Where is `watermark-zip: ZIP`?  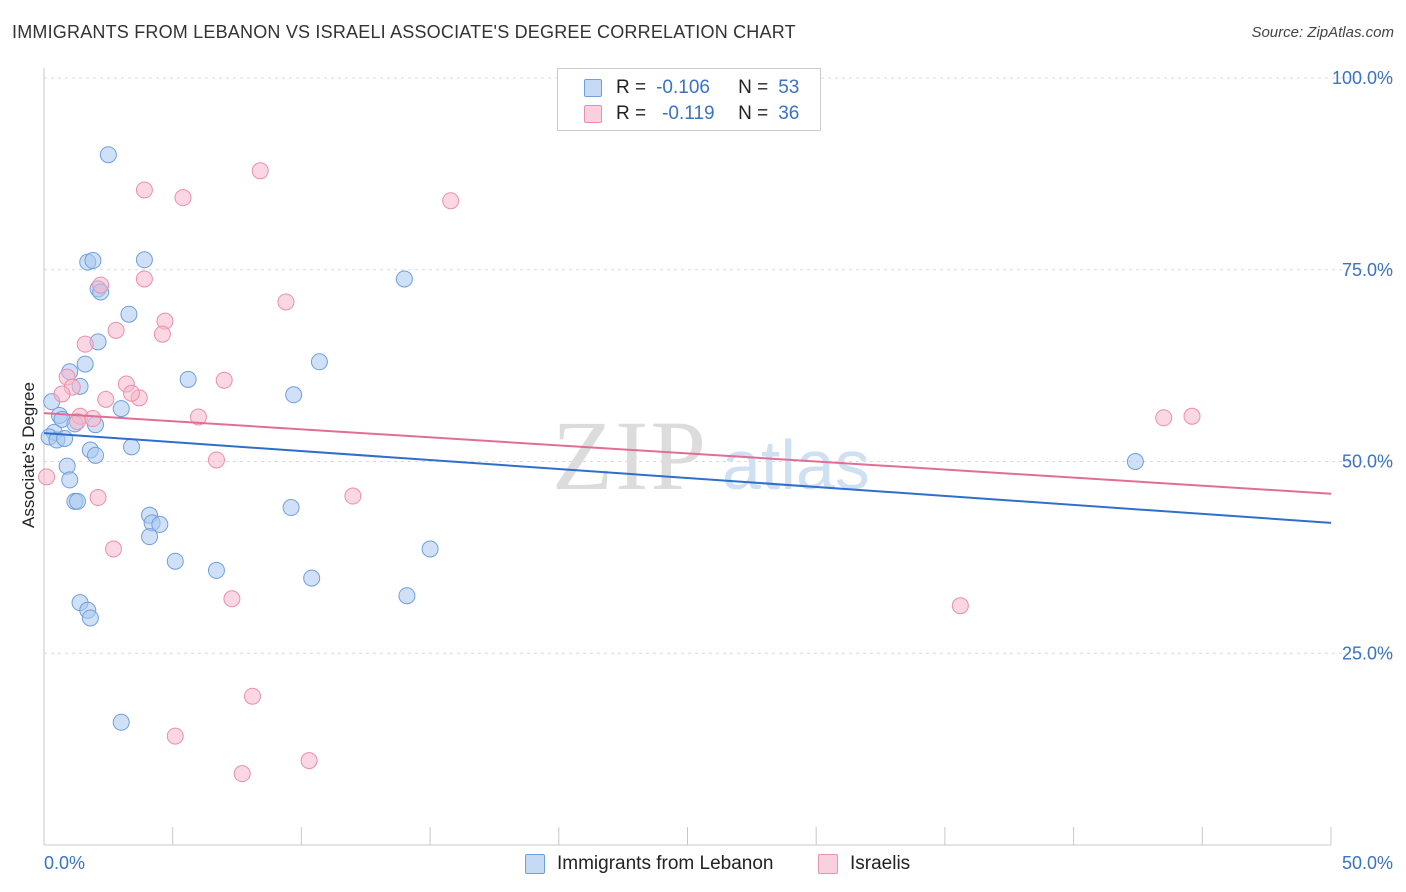 watermark-zip: ZIP is located at coordinates (630, 455).